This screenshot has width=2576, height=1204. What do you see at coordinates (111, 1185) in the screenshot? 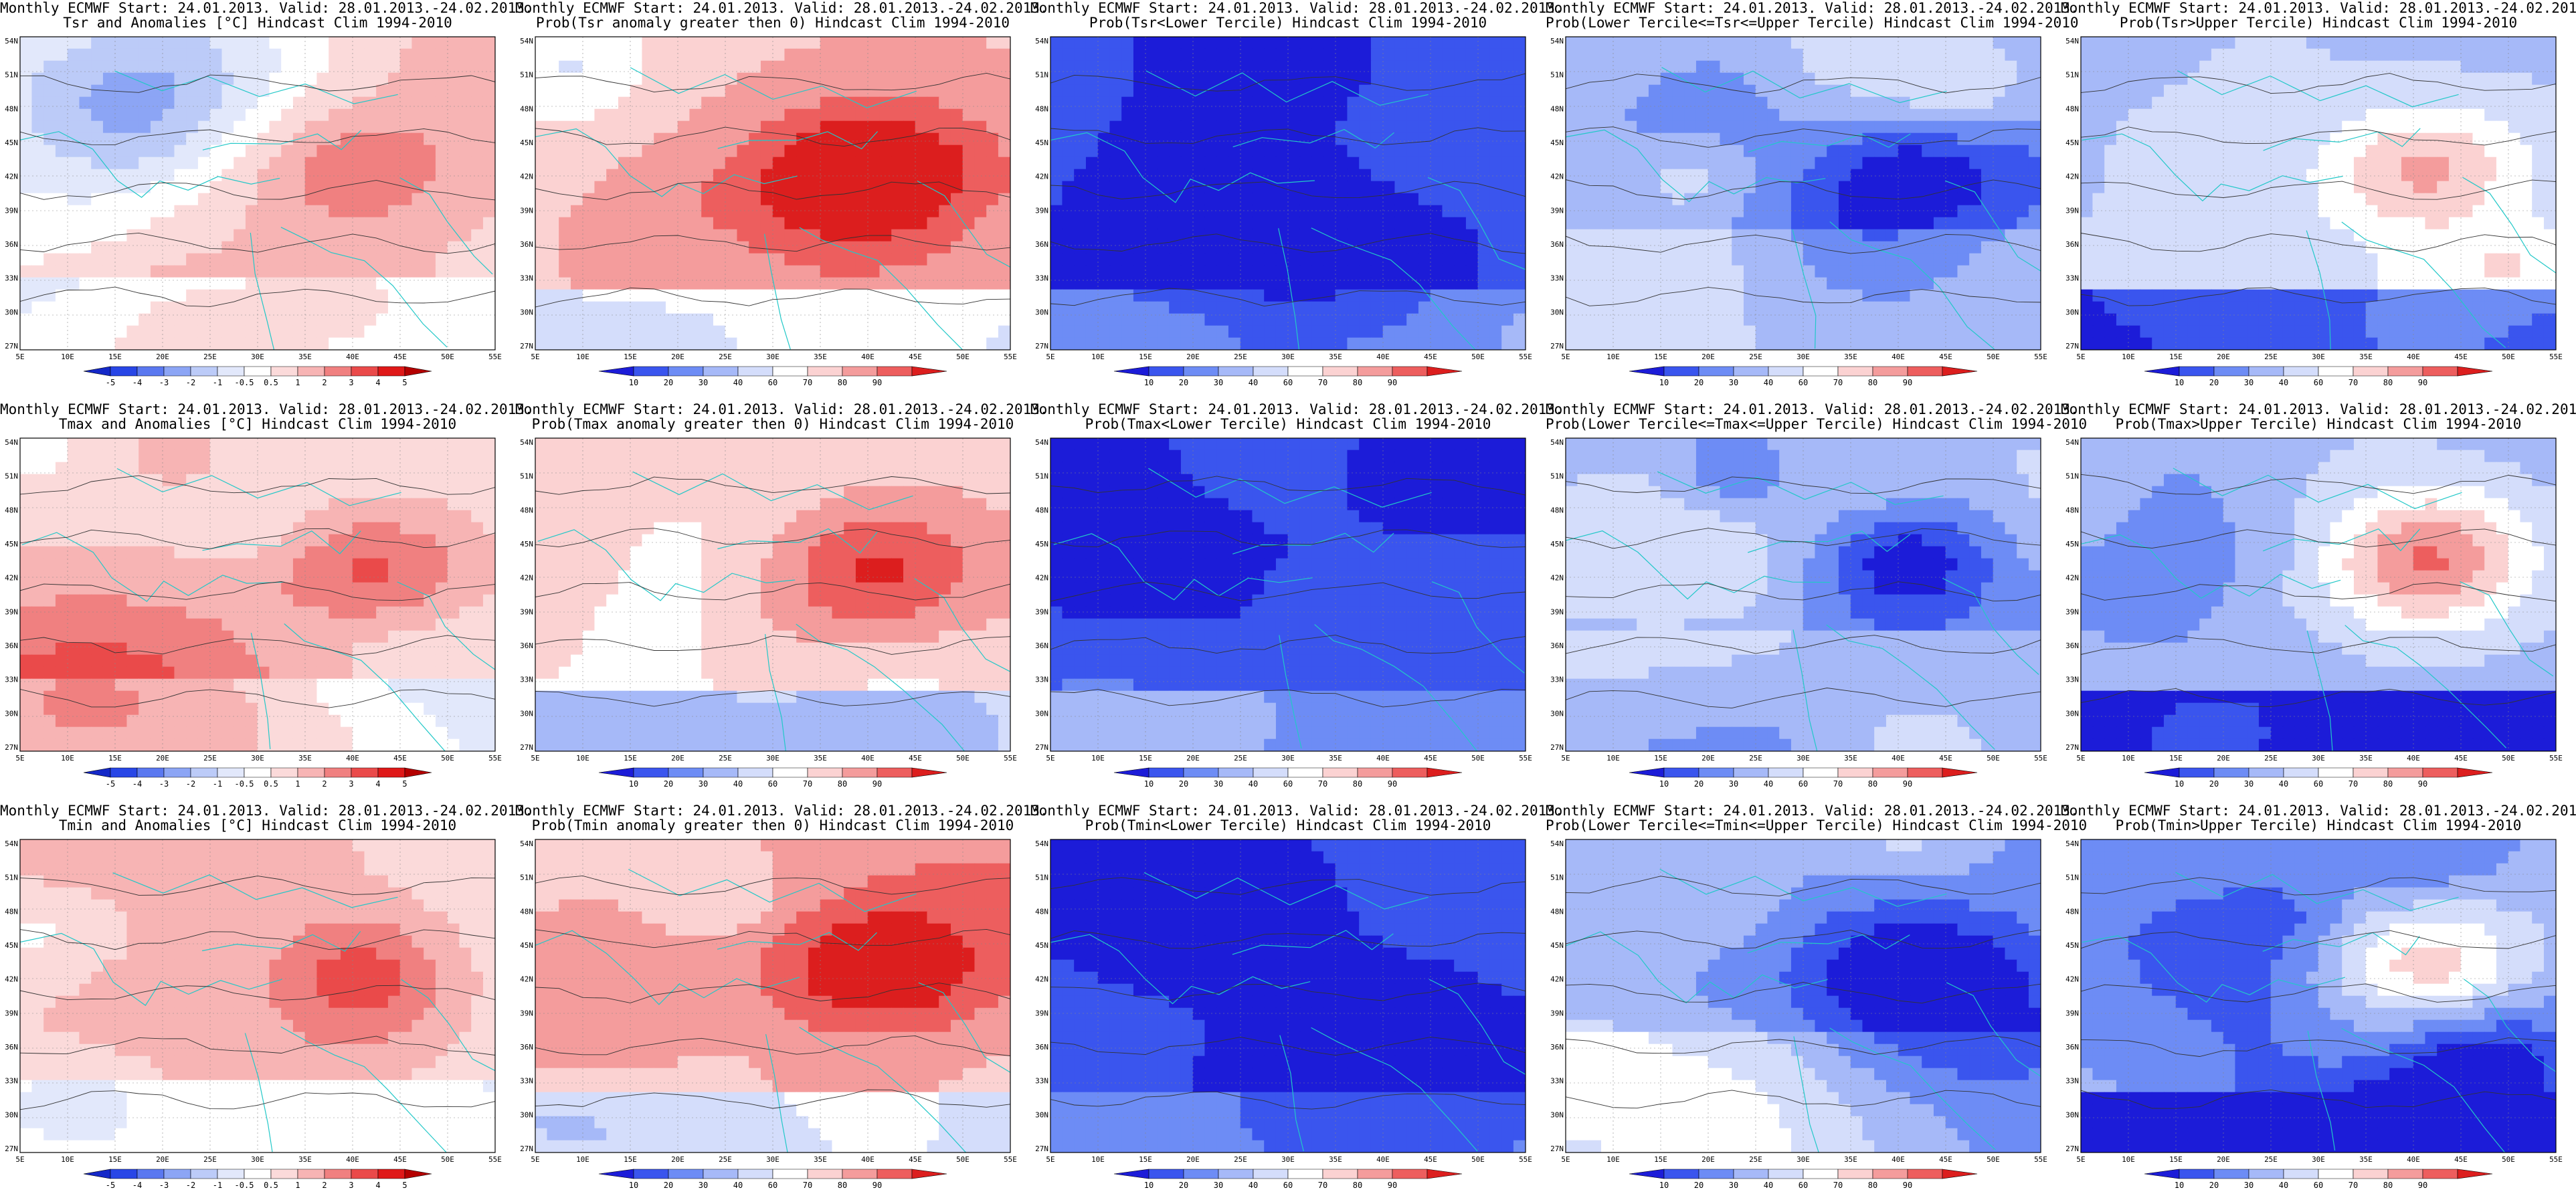
I see `colorbar-tick-label: -5` at bounding box center [111, 1185].